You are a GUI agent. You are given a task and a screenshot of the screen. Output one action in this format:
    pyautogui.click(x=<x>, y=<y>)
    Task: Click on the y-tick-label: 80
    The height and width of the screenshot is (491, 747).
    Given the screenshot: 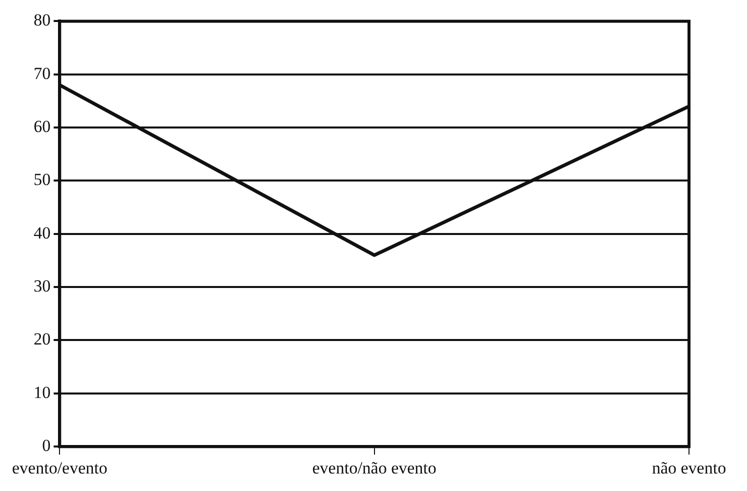 What is the action you would take?
    pyautogui.click(x=42, y=20)
    